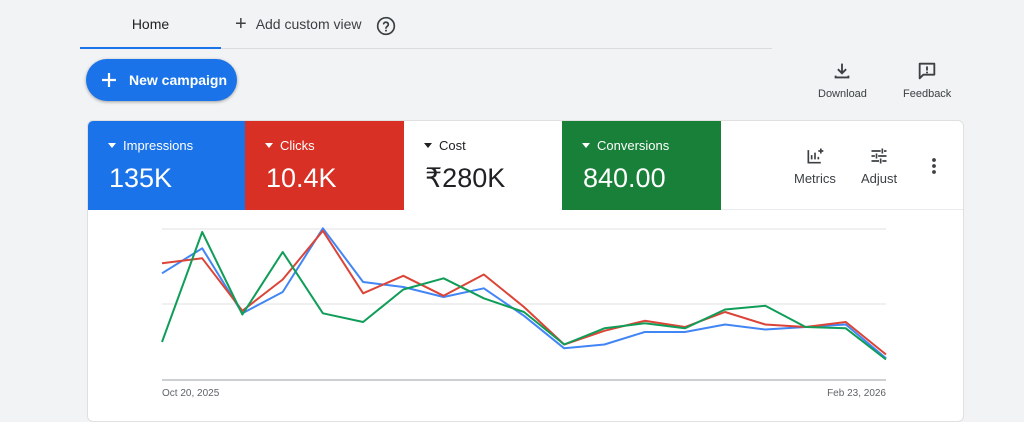  Describe the element at coordinates (934, 166) in the screenshot. I see `more-vert-icon` at that location.